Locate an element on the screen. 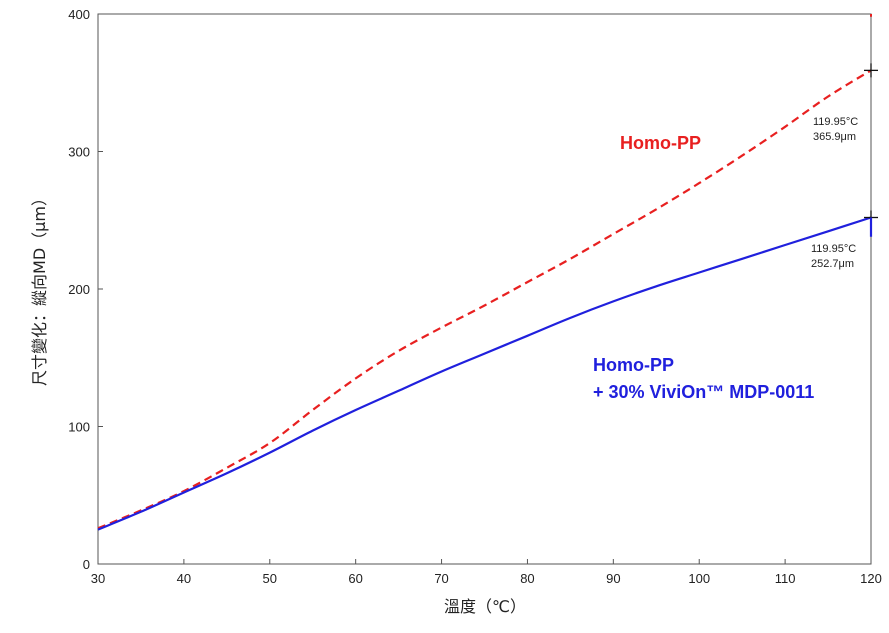 The image size is (889, 633). y-axis-ticks: 0 100 200 300 400 is located at coordinates (85, 289).